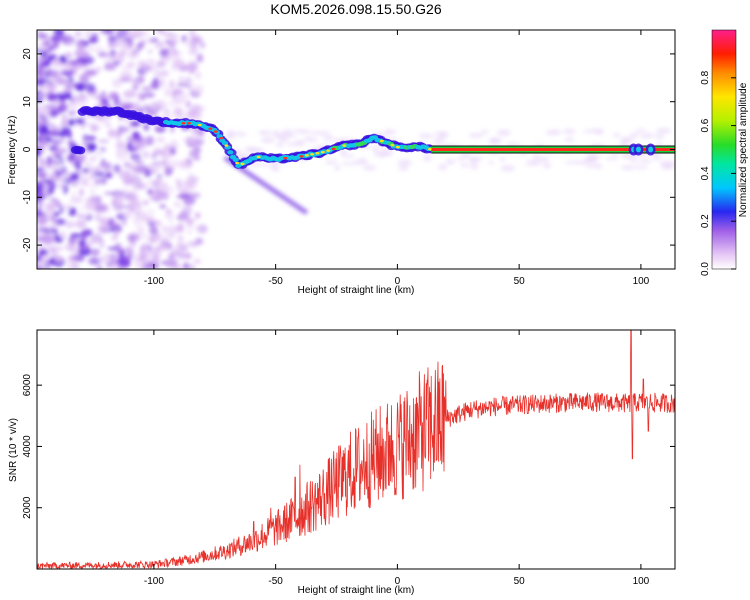  I want to click on colorbar-tick-label: 0.6, so click(705, 125).